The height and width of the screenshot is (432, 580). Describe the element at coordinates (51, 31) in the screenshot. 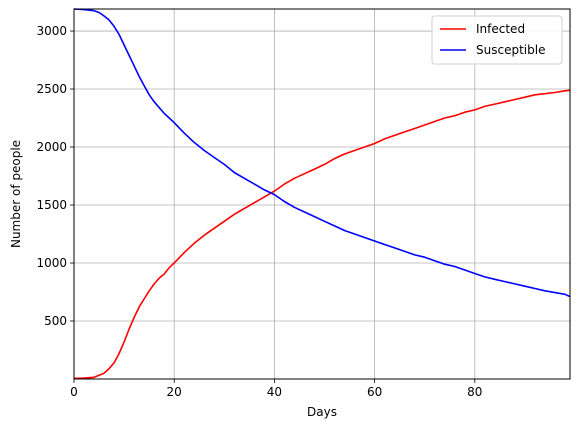

I see `y-tick-label: 3000` at that location.